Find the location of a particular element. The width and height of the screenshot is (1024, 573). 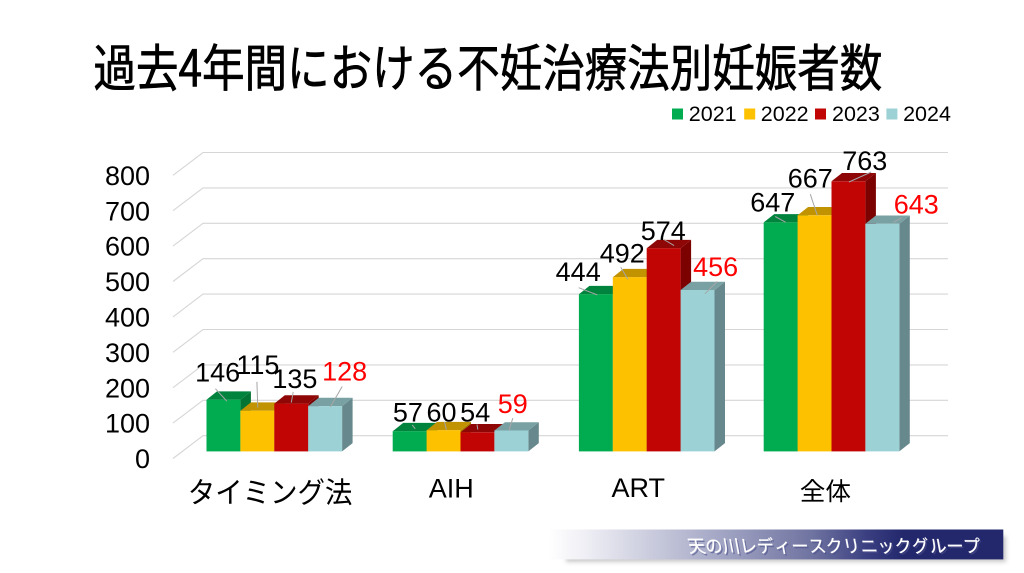

svg-text: 146 is located at coordinates (217, 373).